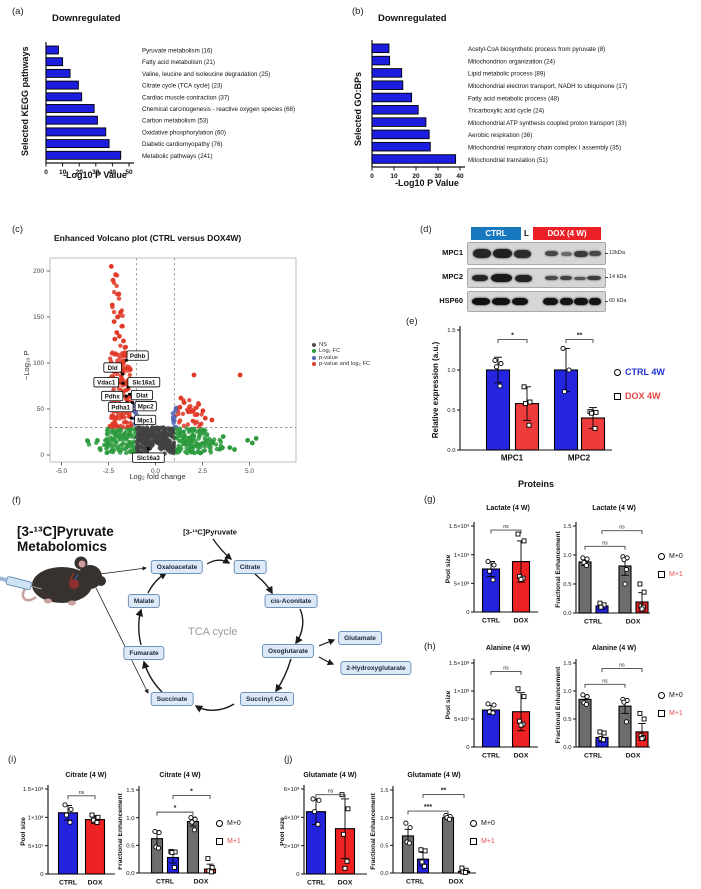 This screenshot has width=701, height=889. What do you see at coordinates (430, 646) in the screenshot?
I see `panel-h-label: (h)` at bounding box center [430, 646].